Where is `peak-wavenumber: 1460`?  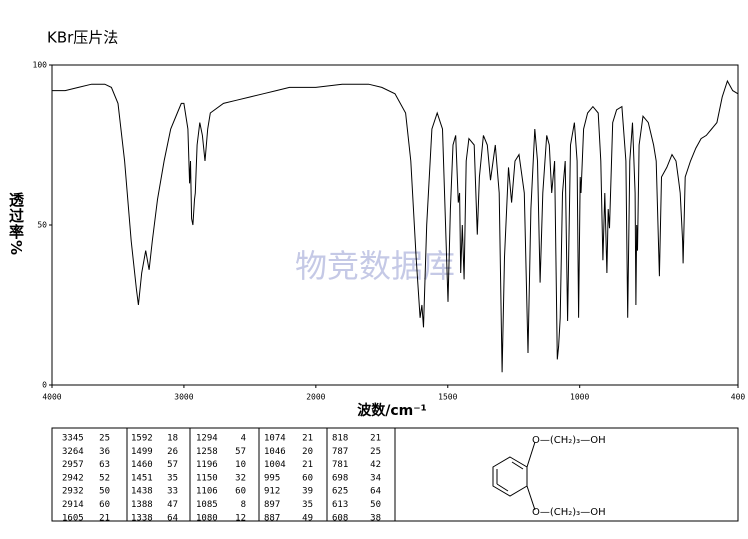 peak-wavenumber: 1460 is located at coordinates (142, 465).